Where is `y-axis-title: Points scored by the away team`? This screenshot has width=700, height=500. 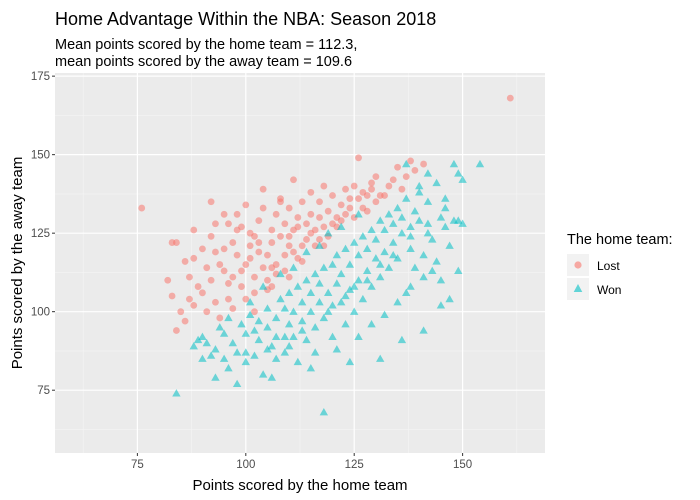 y-axis-title: Points scored by the away team is located at coordinates (17, 263).